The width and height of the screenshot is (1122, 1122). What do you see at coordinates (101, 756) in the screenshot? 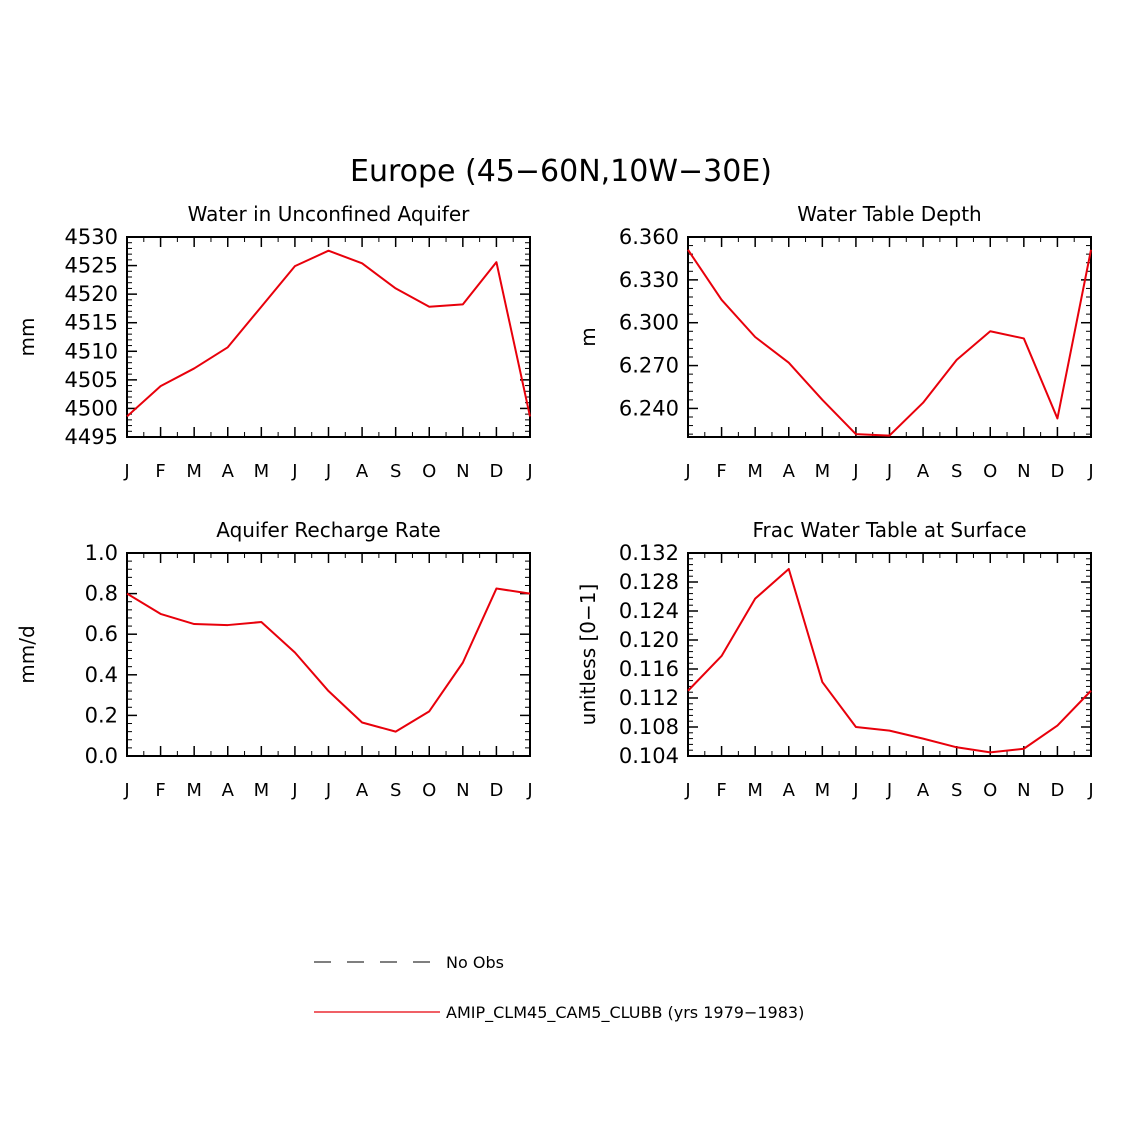
I see `y-tick-label: 0.0` at bounding box center [101, 756].